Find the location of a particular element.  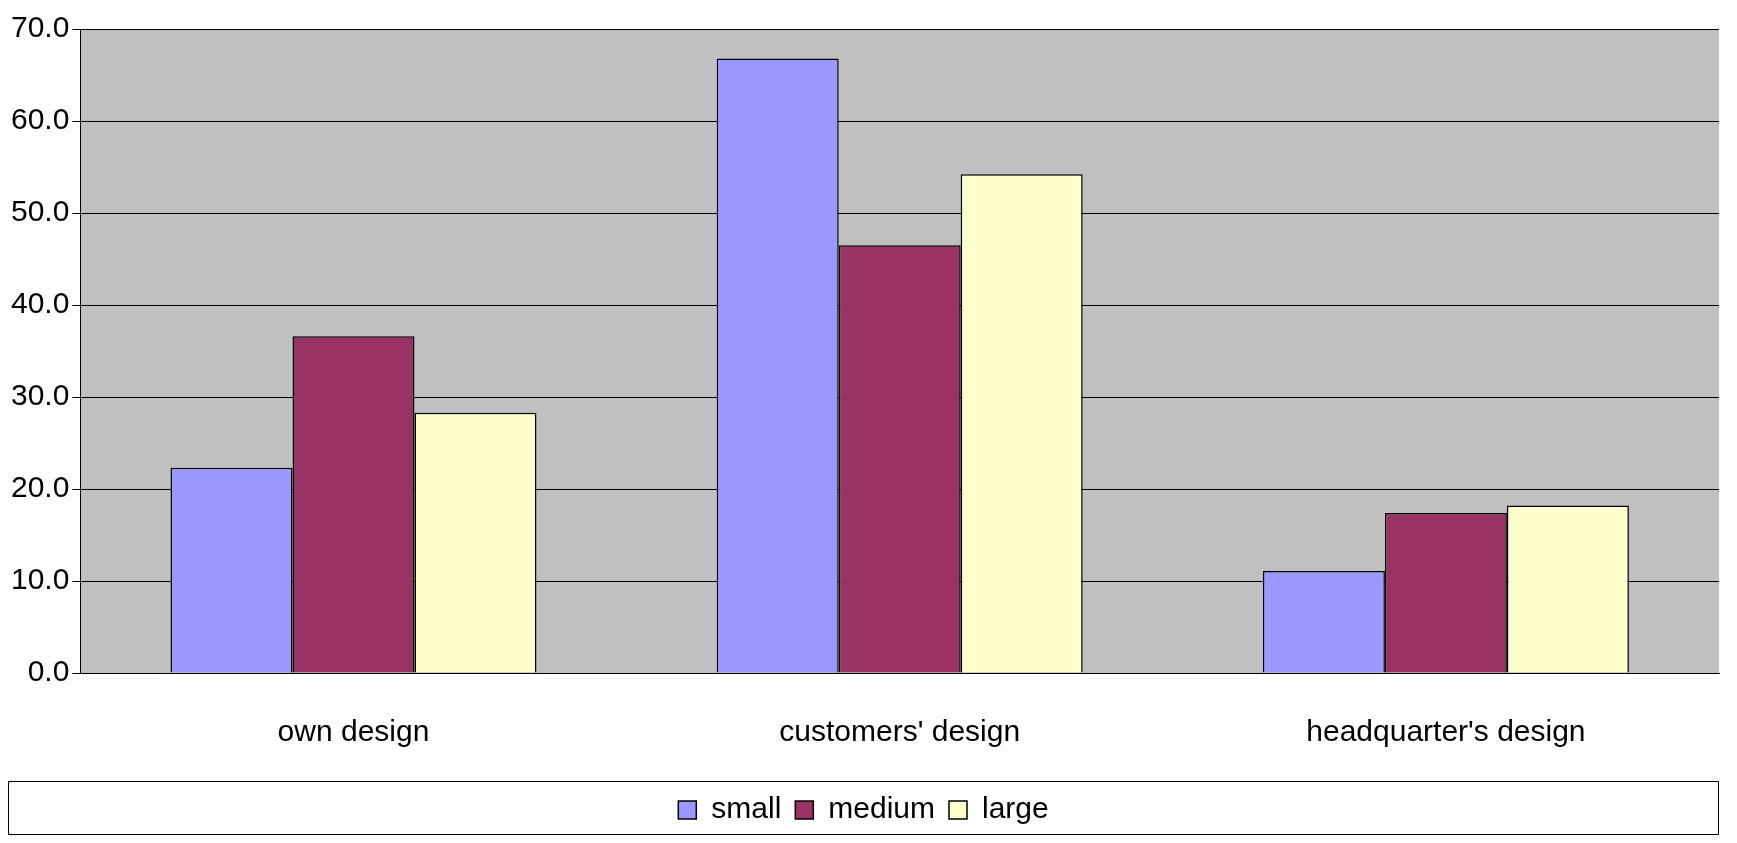

y-tick-label: 20.0 is located at coordinates (40, 487).